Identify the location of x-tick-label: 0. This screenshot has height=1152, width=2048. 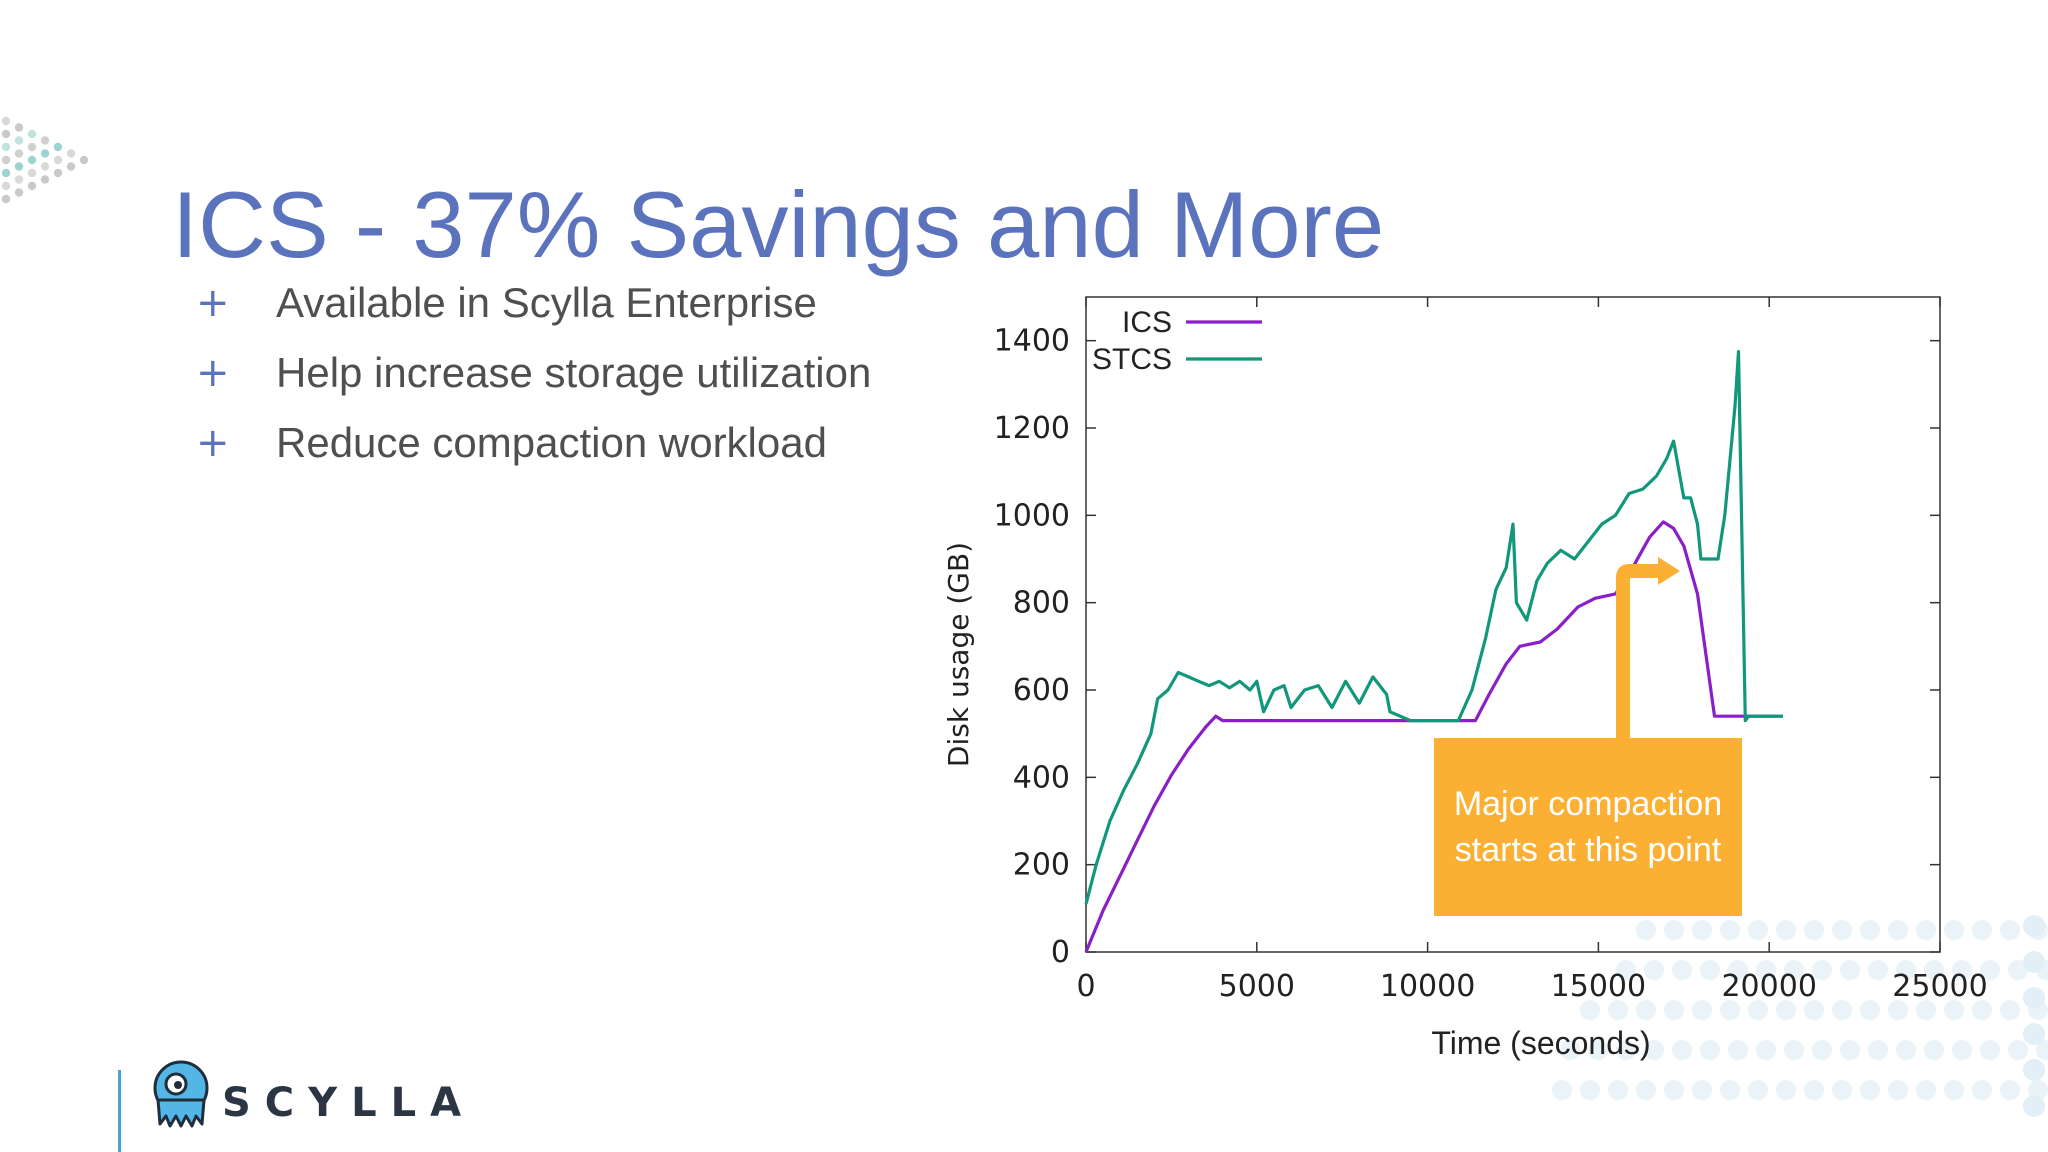
(1085, 986).